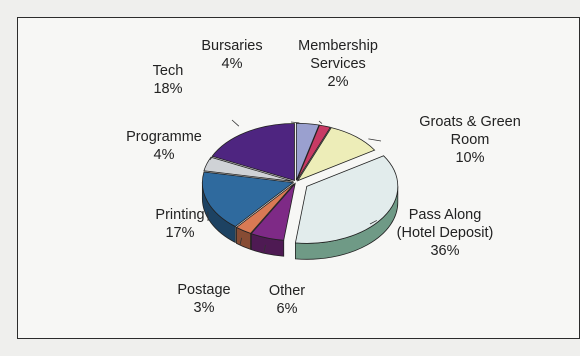 This screenshot has width=580, height=356. What do you see at coordinates (168, 71) in the screenshot?
I see `slice-name-8: Tech` at bounding box center [168, 71].